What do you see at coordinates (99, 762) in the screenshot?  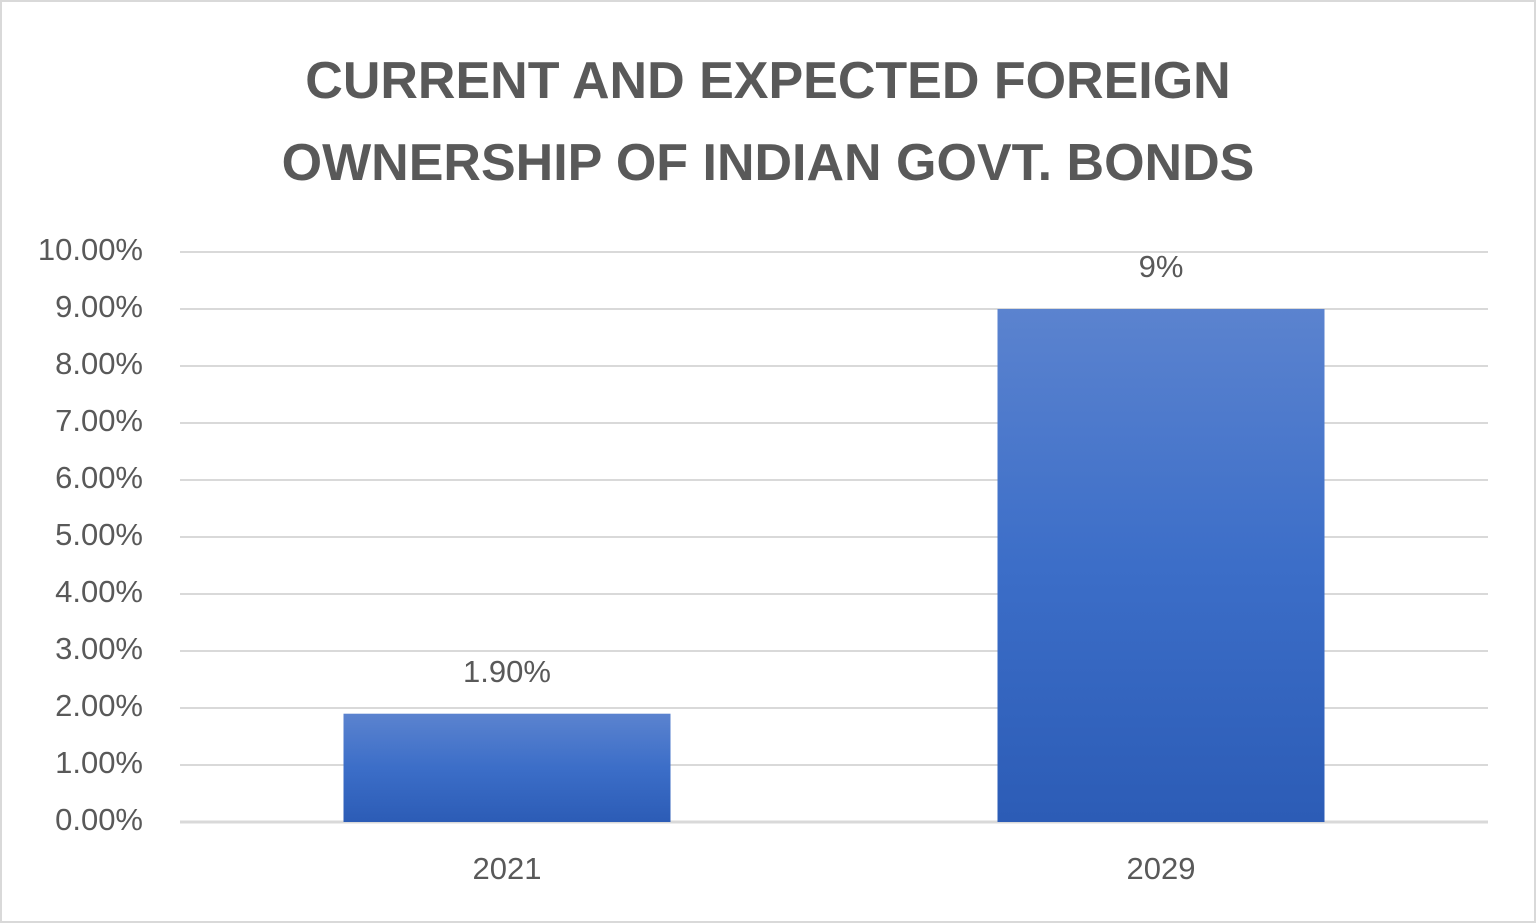 I see `y-tick-label: 1.00%` at bounding box center [99, 762].